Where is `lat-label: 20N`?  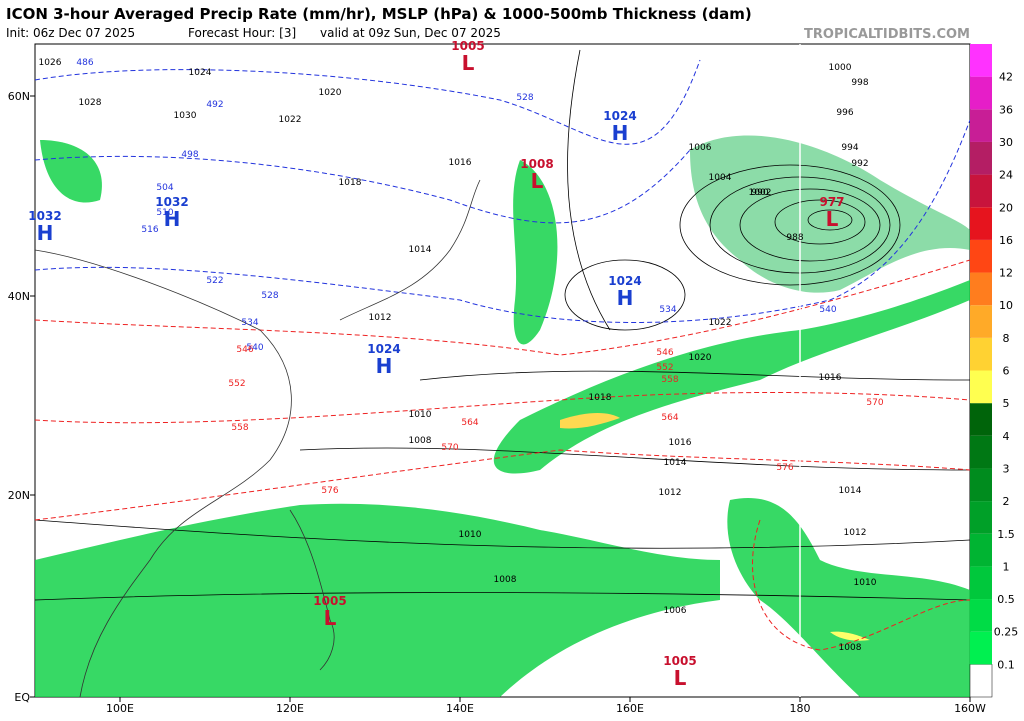 lat-label: 20N is located at coordinates (19, 495).